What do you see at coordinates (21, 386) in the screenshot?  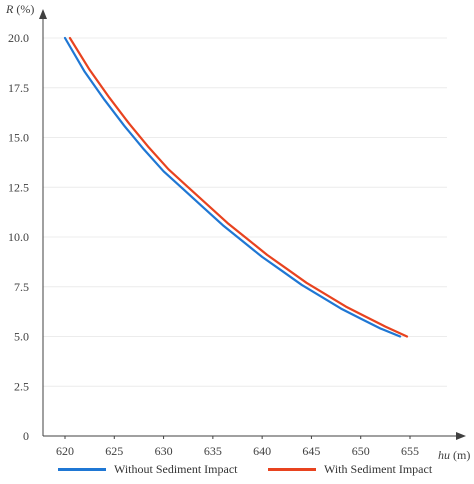 I see `y-tick-label: 2.5` at bounding box center [21, 386].